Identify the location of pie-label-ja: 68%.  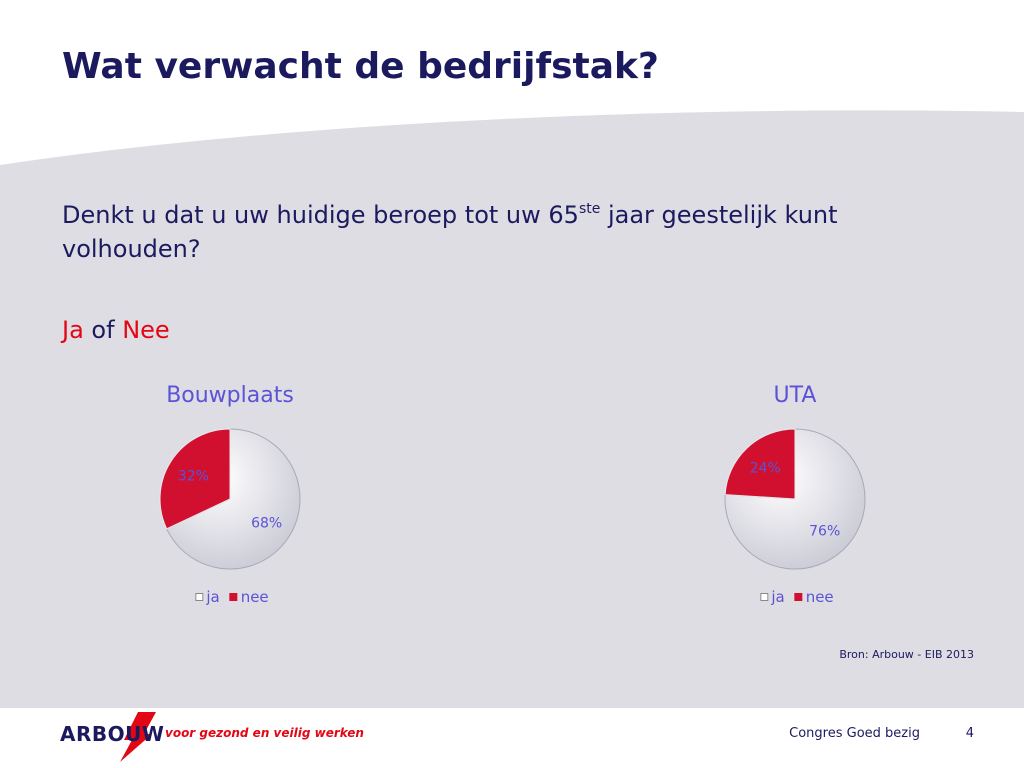
(266, 523).